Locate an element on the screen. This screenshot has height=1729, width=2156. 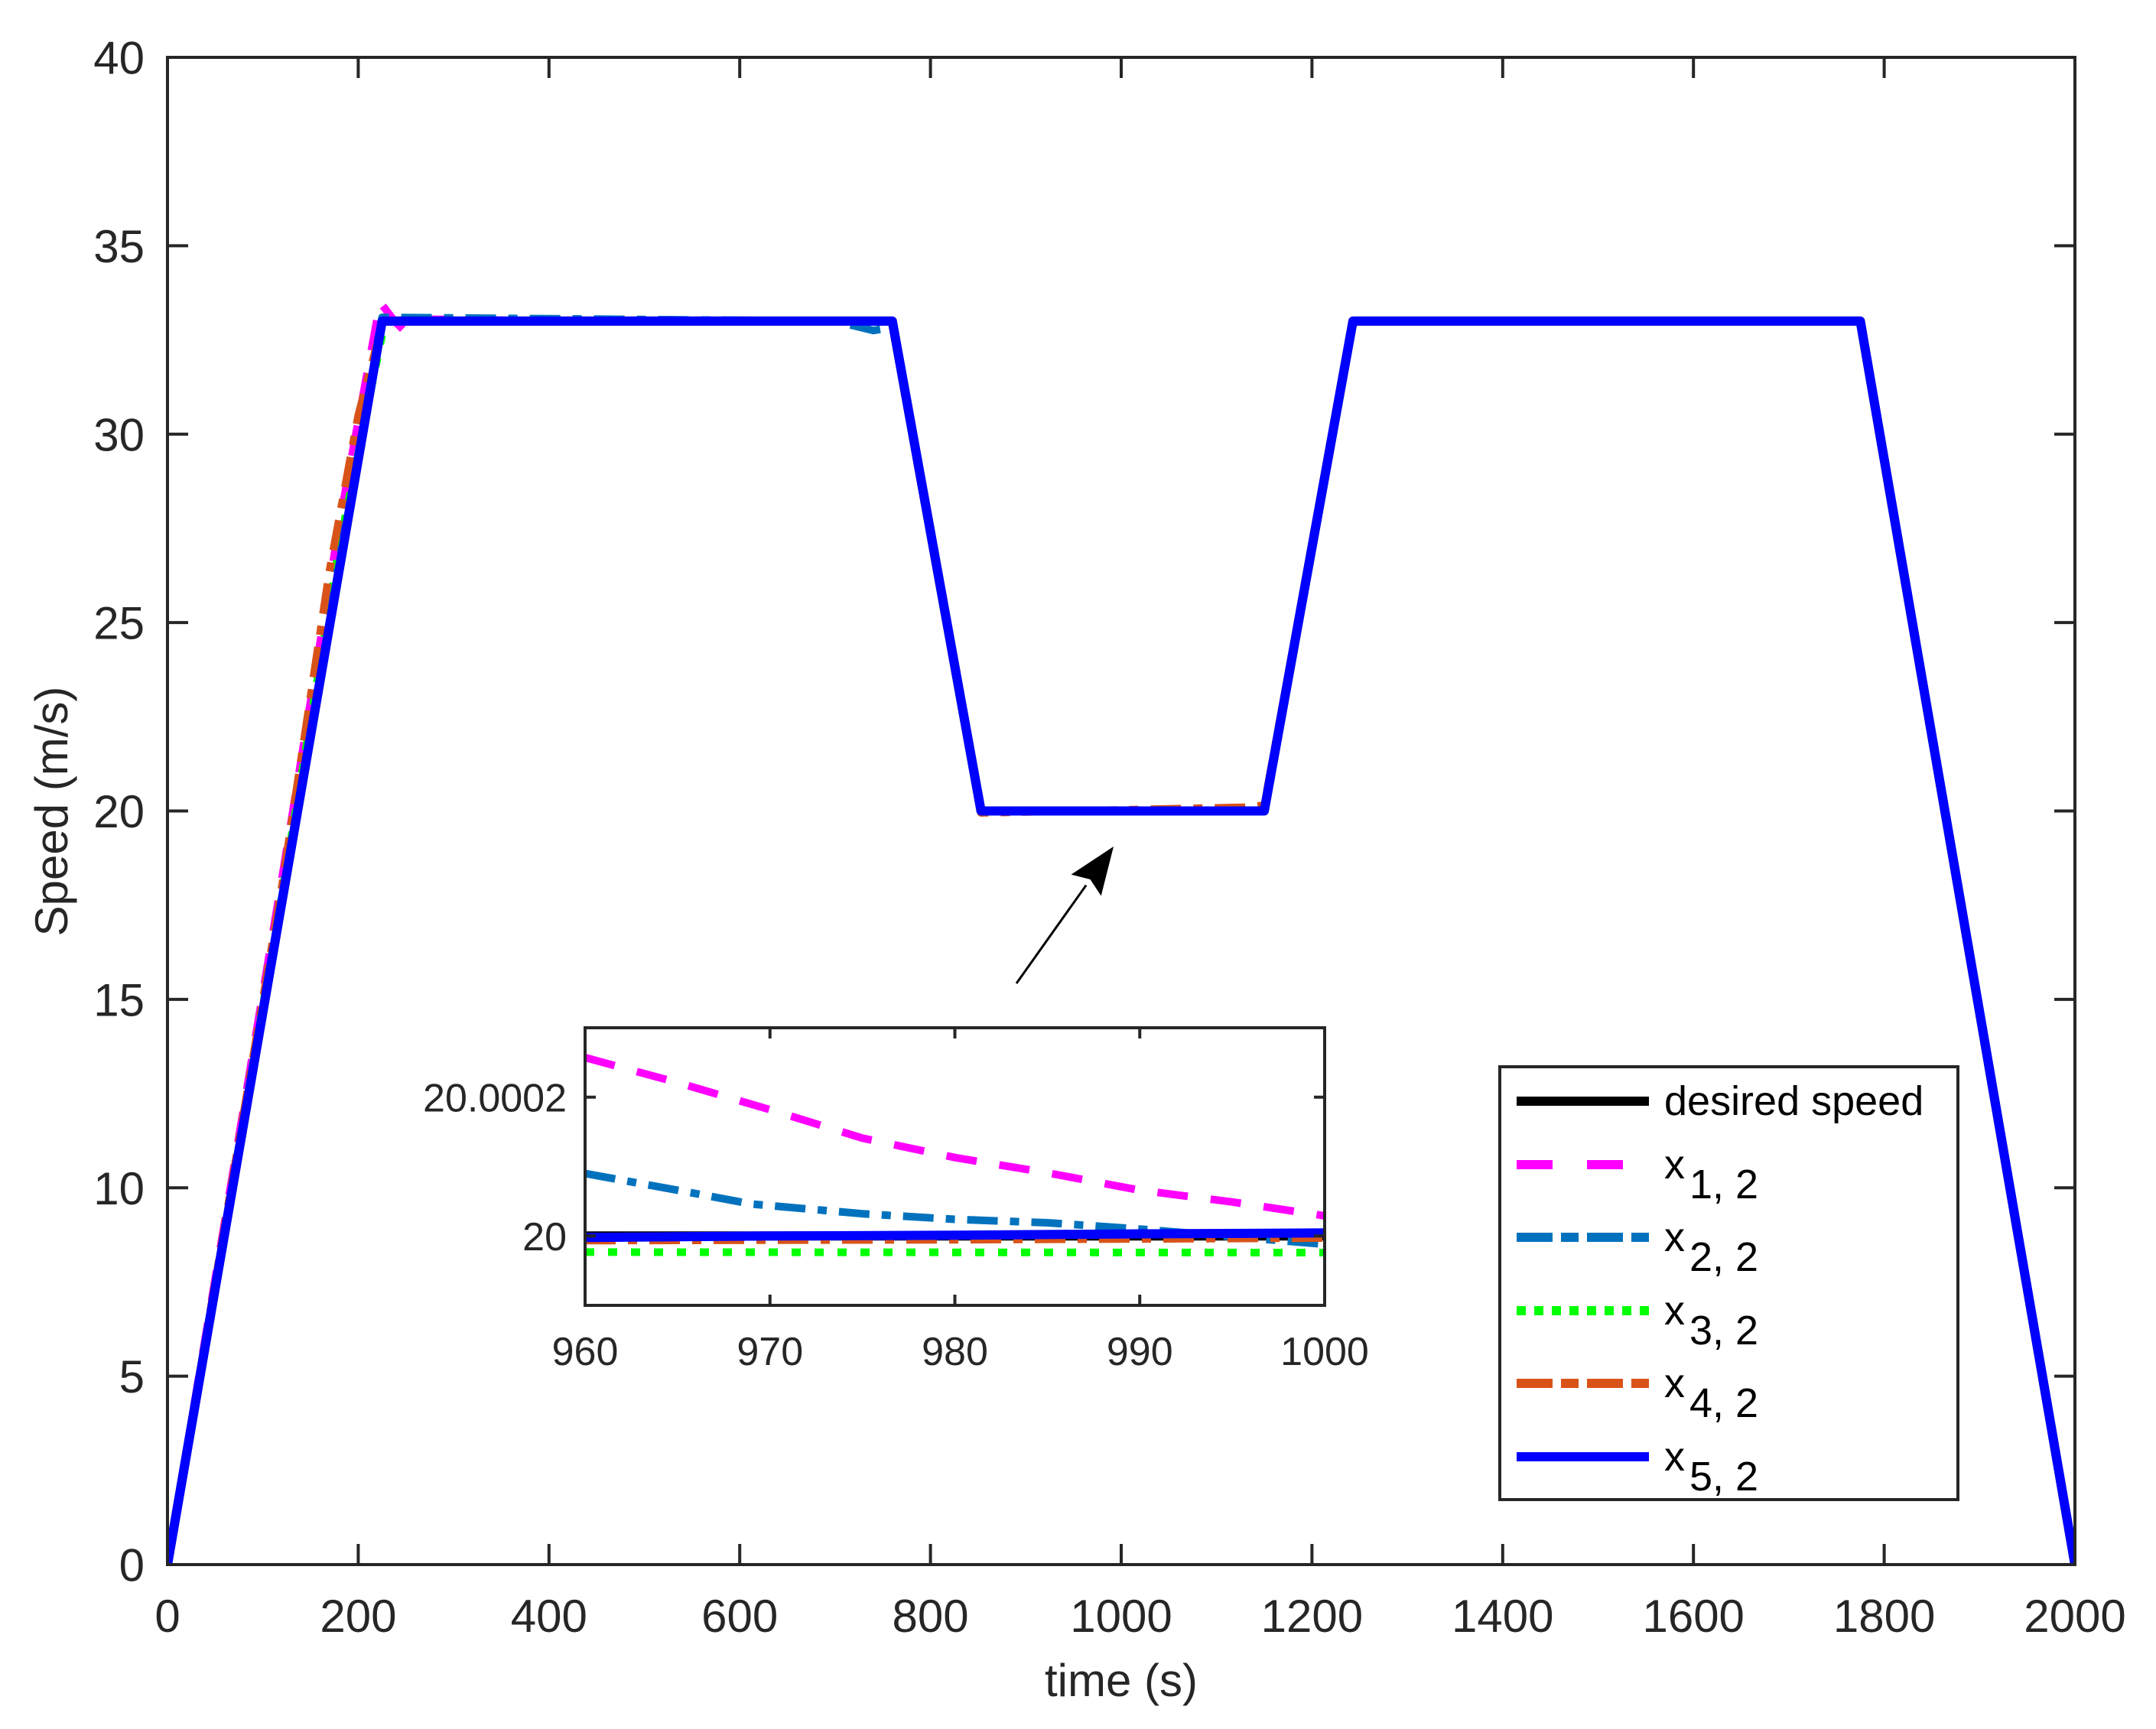
legend-entries: desired speed x 1, 2 x 2, 2 x 3, 2x 4, 2 x 5, 2 is located at coordinates (1720, 1289).